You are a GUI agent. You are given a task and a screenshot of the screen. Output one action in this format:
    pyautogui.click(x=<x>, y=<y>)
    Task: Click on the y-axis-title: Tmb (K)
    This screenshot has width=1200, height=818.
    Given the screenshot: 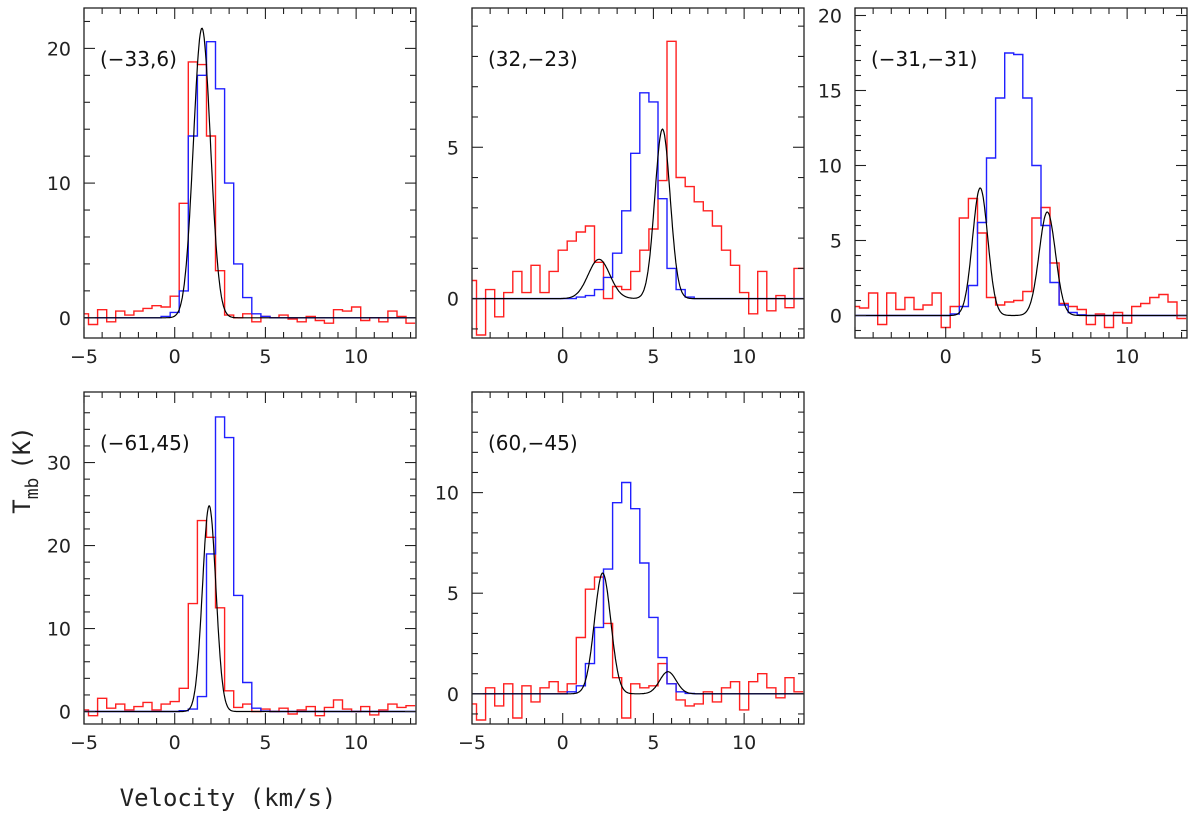 What is the action you would take?
    pyautogui.click(x=25, y=470)
    